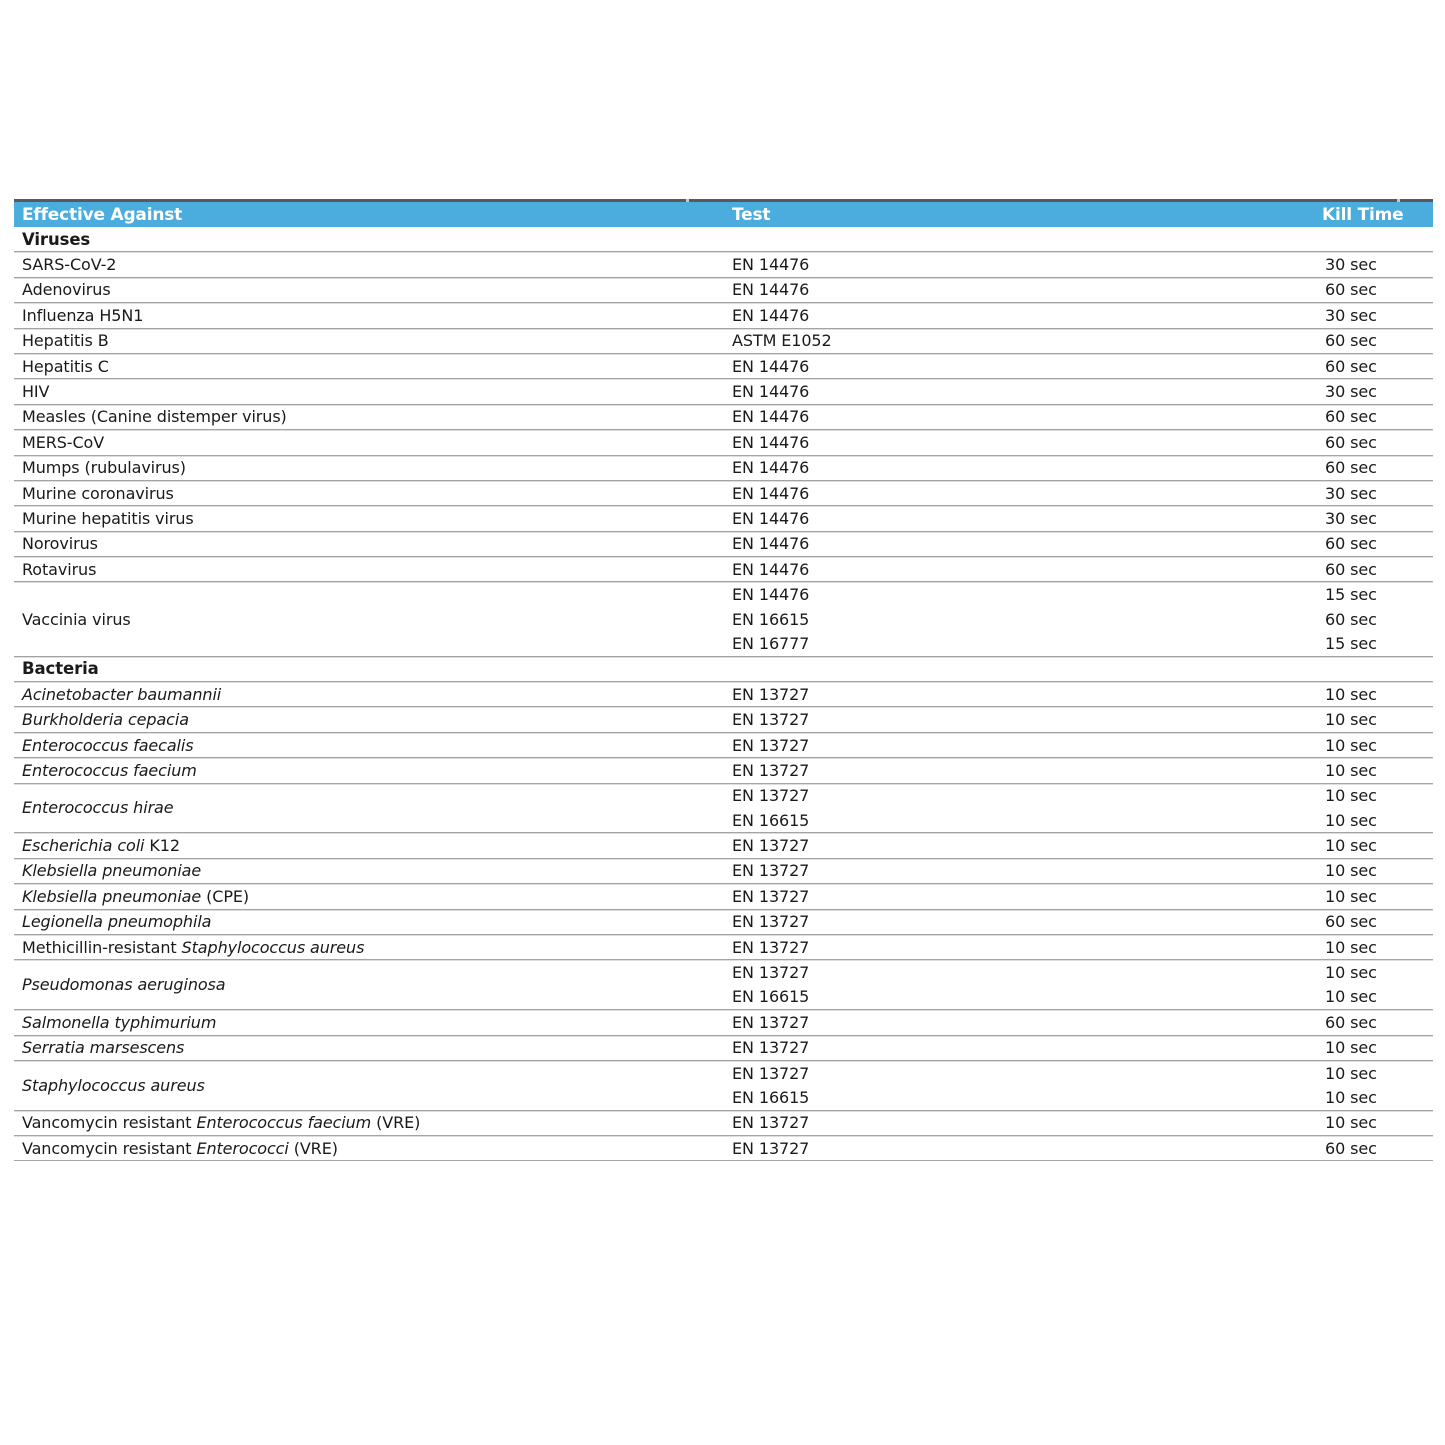 Image resolution: width=1445 pixels, height=1445 pixels. I want to click on name-part: Burkholderia cepacia, so click(105, 720).